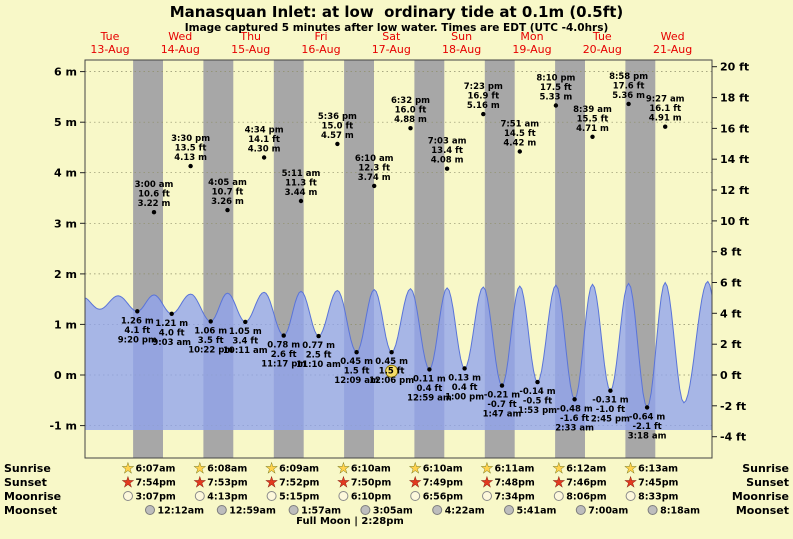 Image resolution: width=793 pixels, height=539 pixels. What do you see at coordinates (210, 350) in the screenshot?
I see `low-tide-time: 10:22 pm` at bounding box center [210, 350].